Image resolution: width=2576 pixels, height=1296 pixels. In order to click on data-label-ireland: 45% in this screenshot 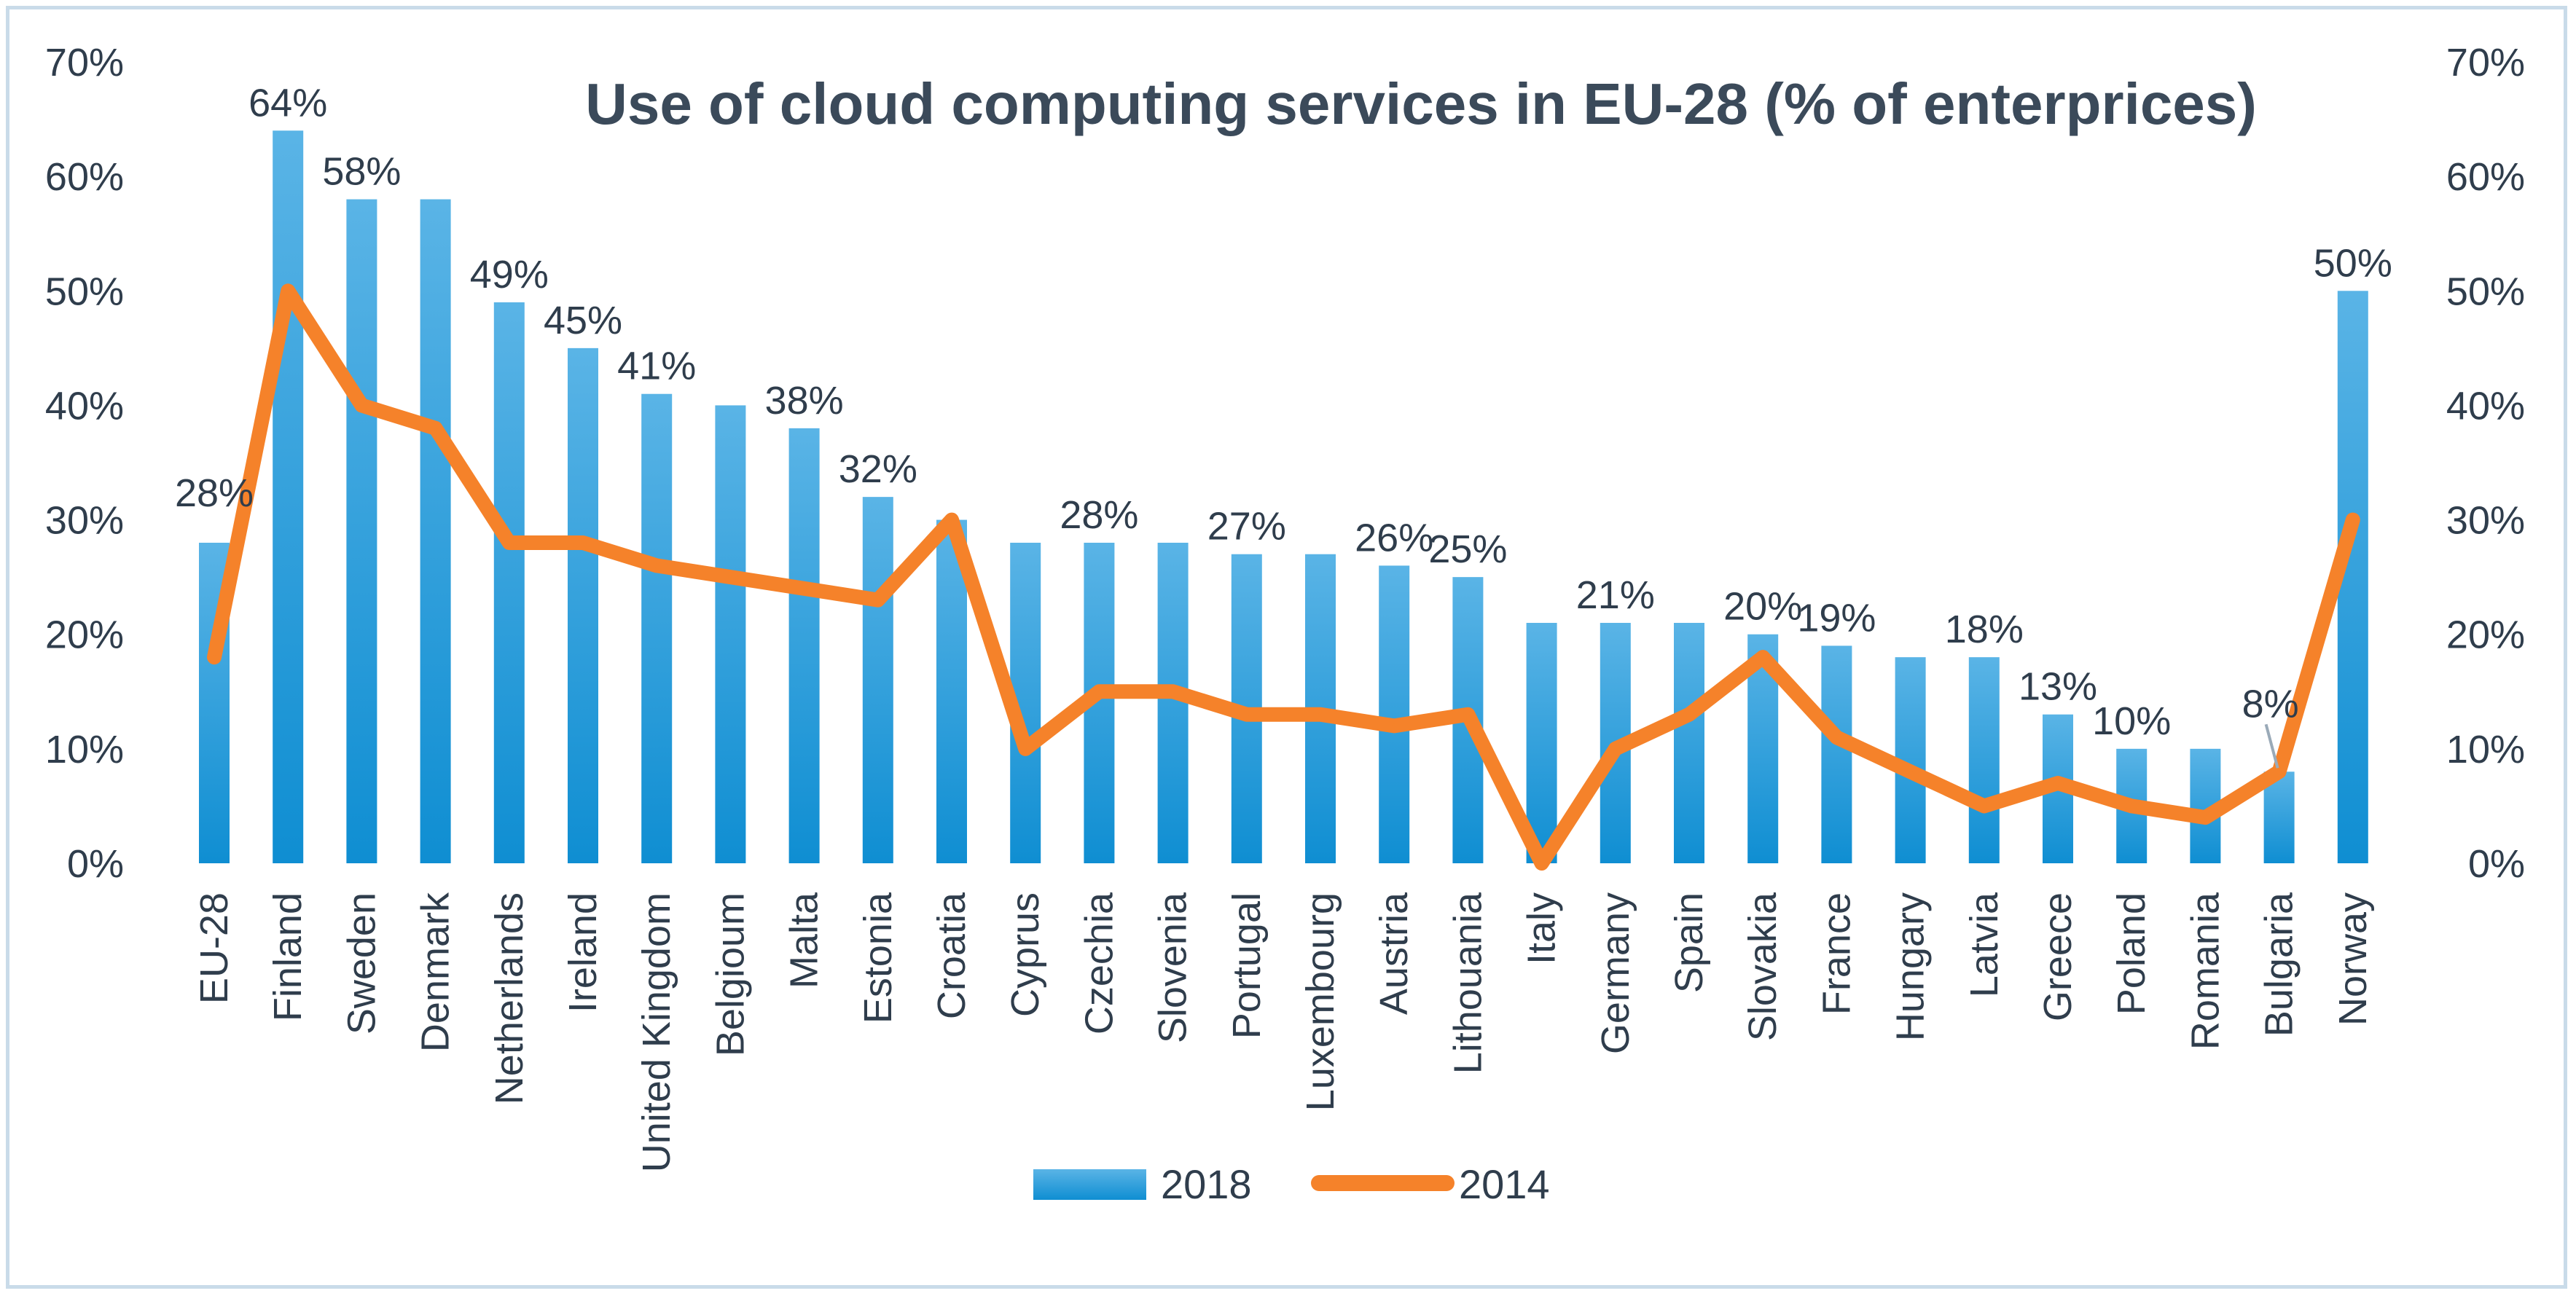, I will do `click(583, 320)`.